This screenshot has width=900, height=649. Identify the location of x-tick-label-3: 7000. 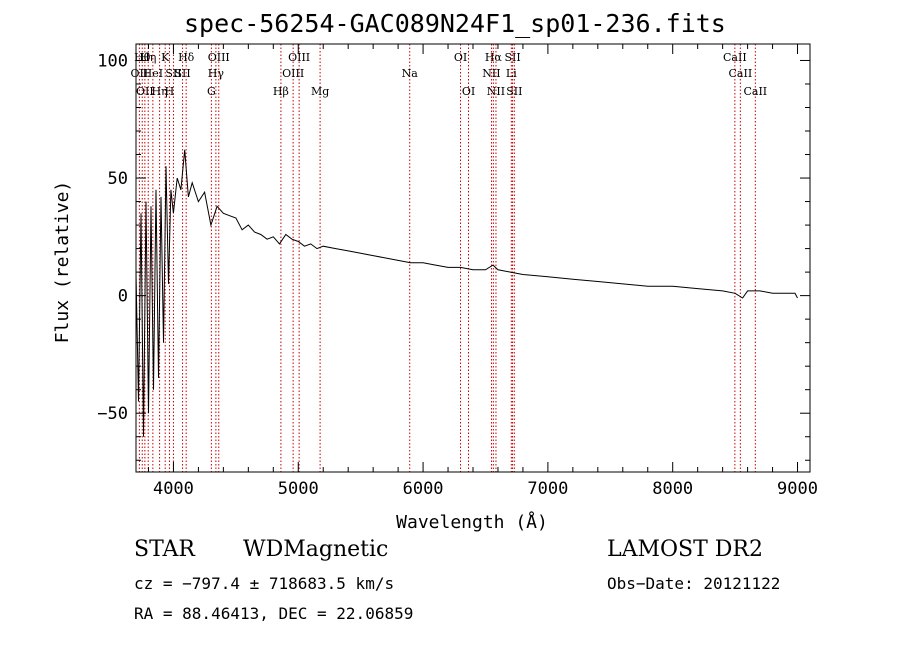
(547, 489).